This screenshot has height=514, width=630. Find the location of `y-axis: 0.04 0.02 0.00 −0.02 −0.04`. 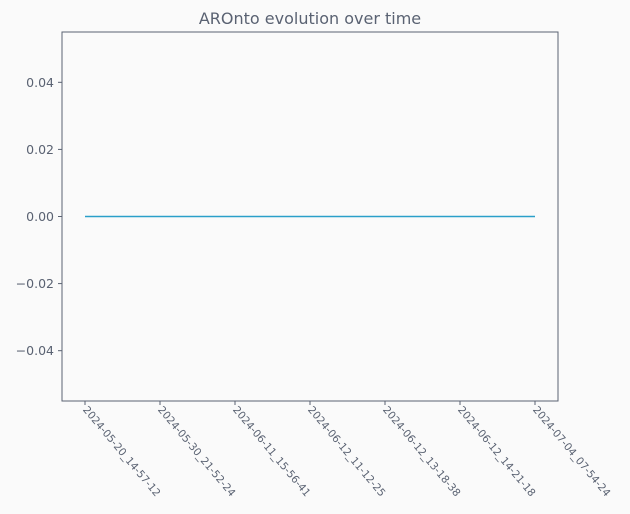

y-axis: 0.04 0.02 0.00 −0.02 −0.04 is located at coordinates (39, 216).